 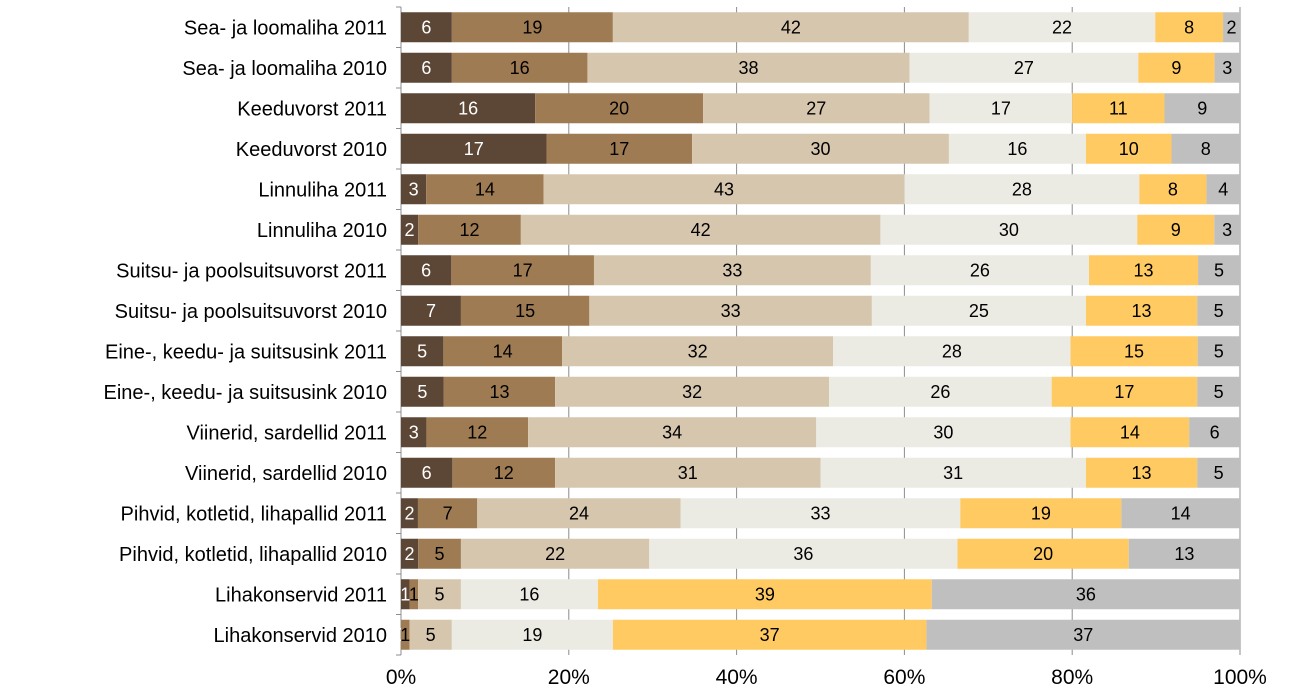 I want to click on data-label: 1, so click(x=414, y=594).